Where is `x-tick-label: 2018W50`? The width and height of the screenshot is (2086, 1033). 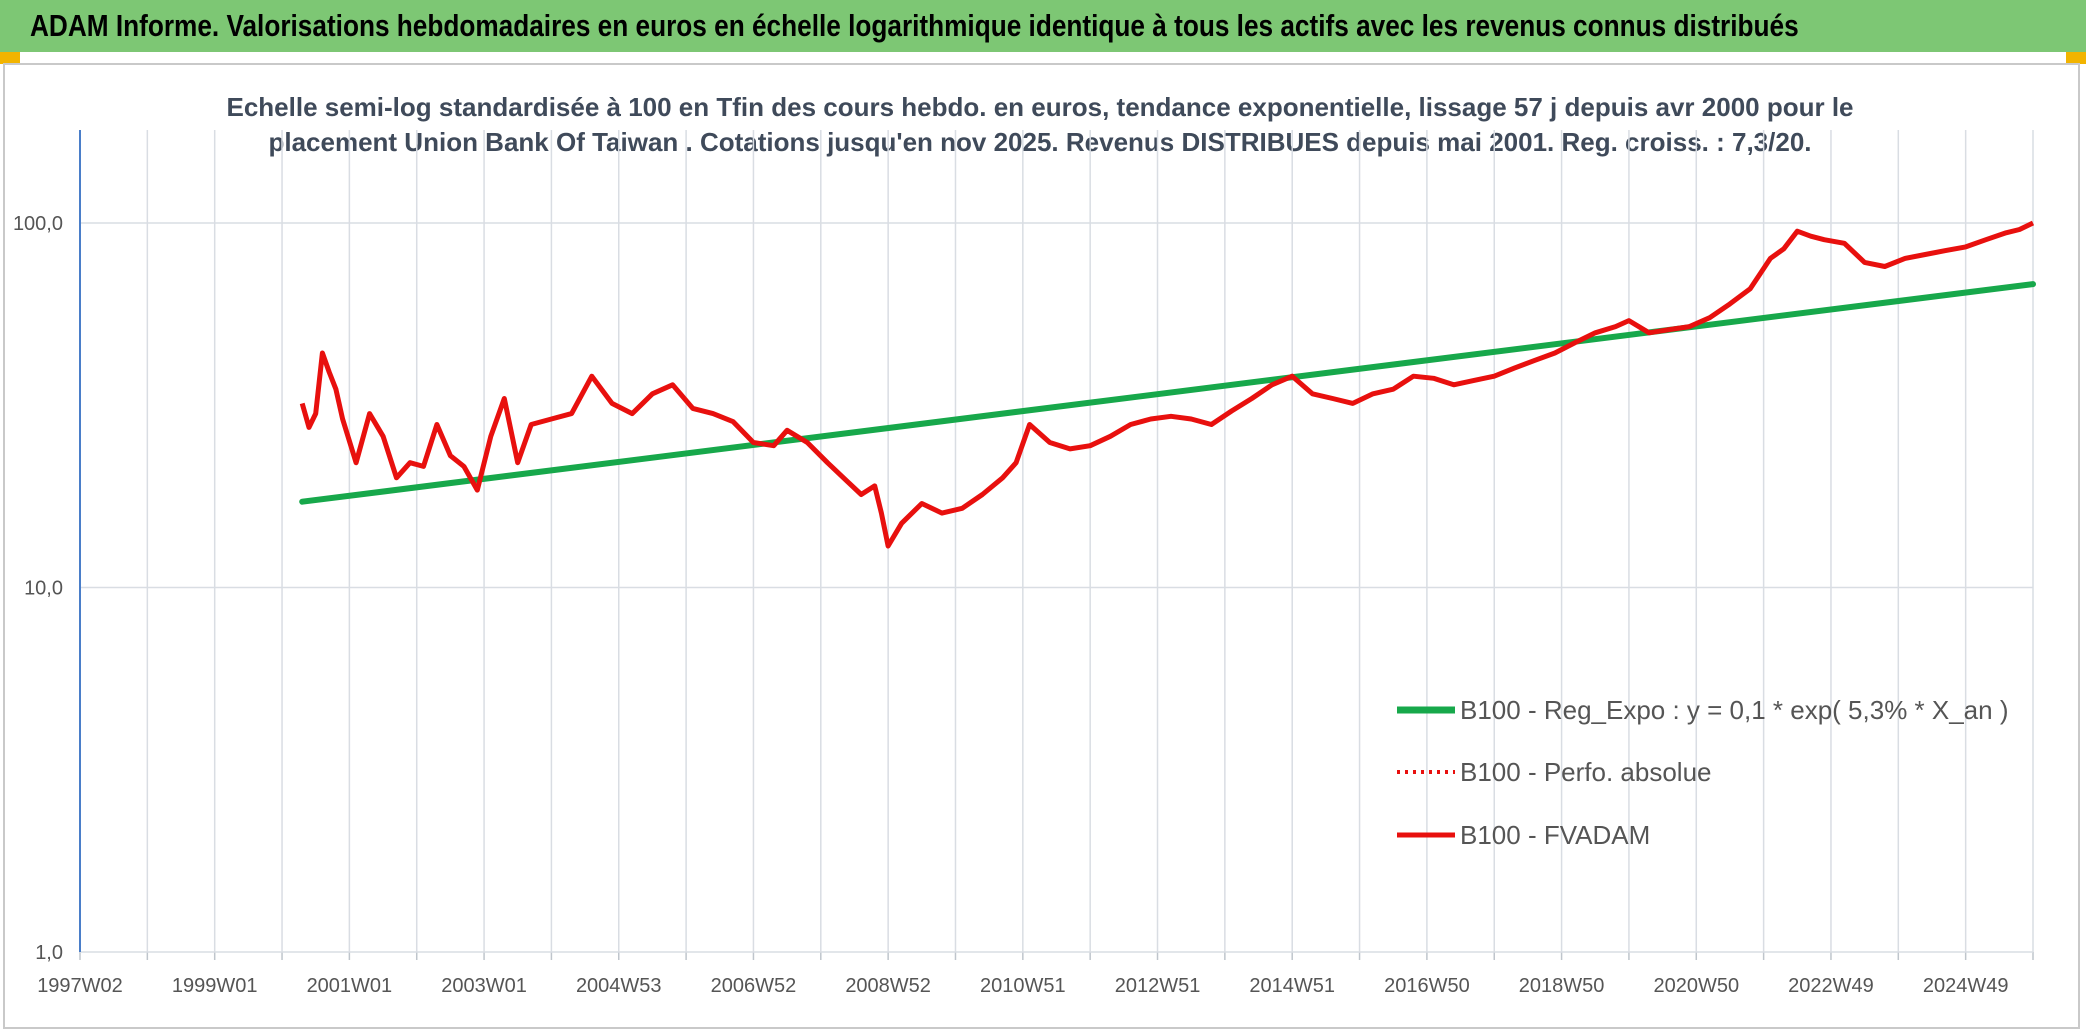 x-tick-label: 2018W50 is located at coordinates (1562, 986).